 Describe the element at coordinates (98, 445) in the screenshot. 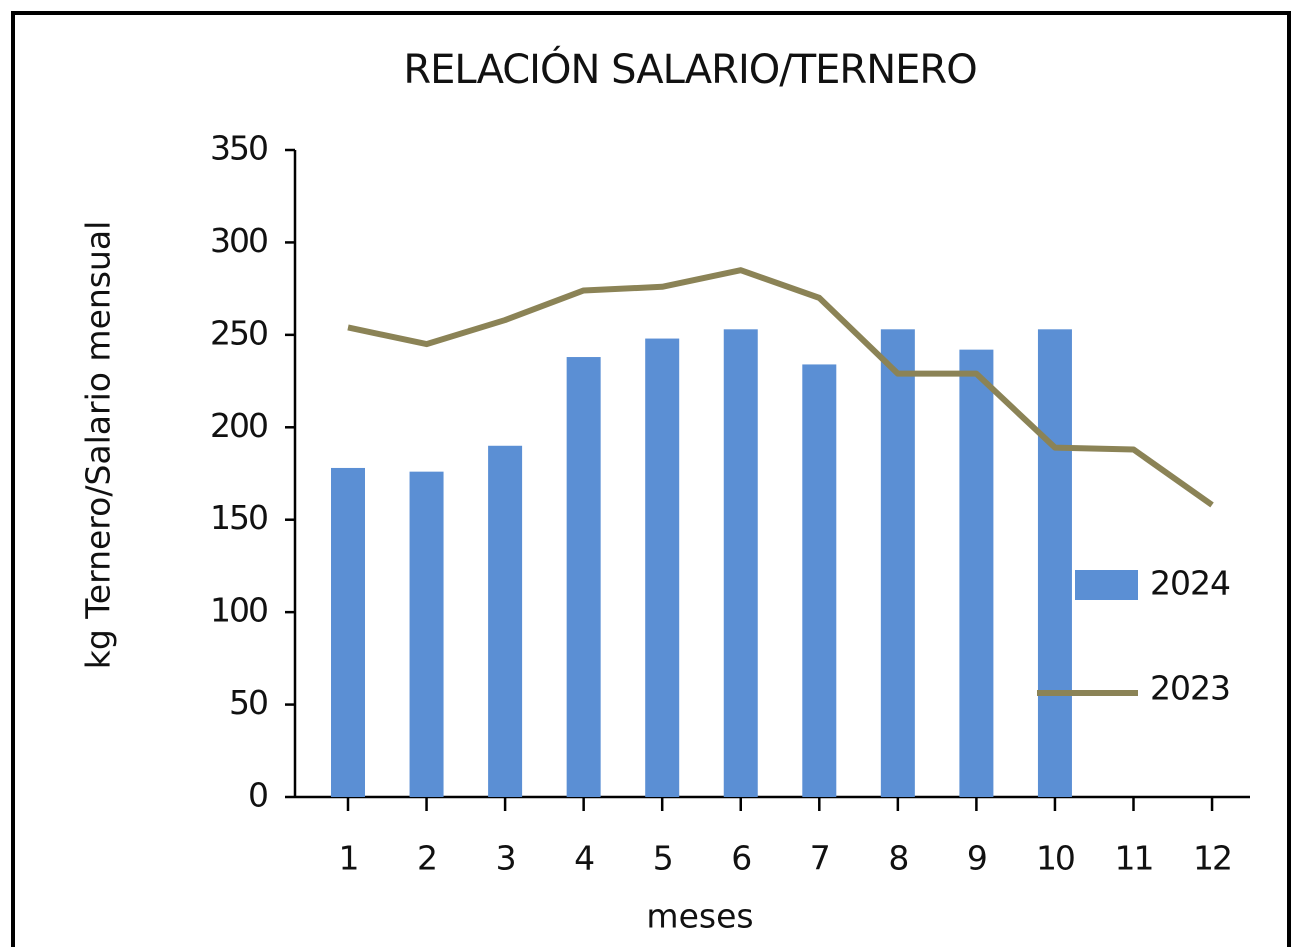

I see `y-axis-label: kg Ternero/Salario mensual` at that location.